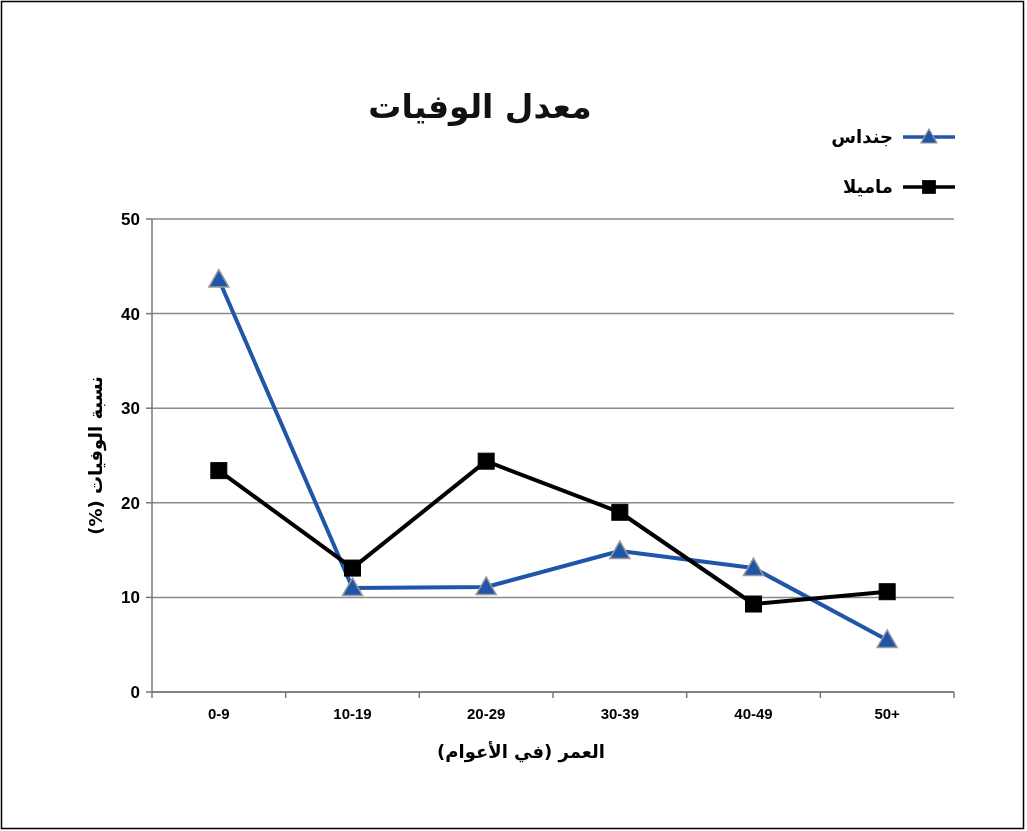 The height and width of the screenshot is (831, 1027). What do you see at coordinates (521, 751) in the screenshot?
I see `x-axis-title: العمر (في الأعوام)` at bounding box center [521, 751].